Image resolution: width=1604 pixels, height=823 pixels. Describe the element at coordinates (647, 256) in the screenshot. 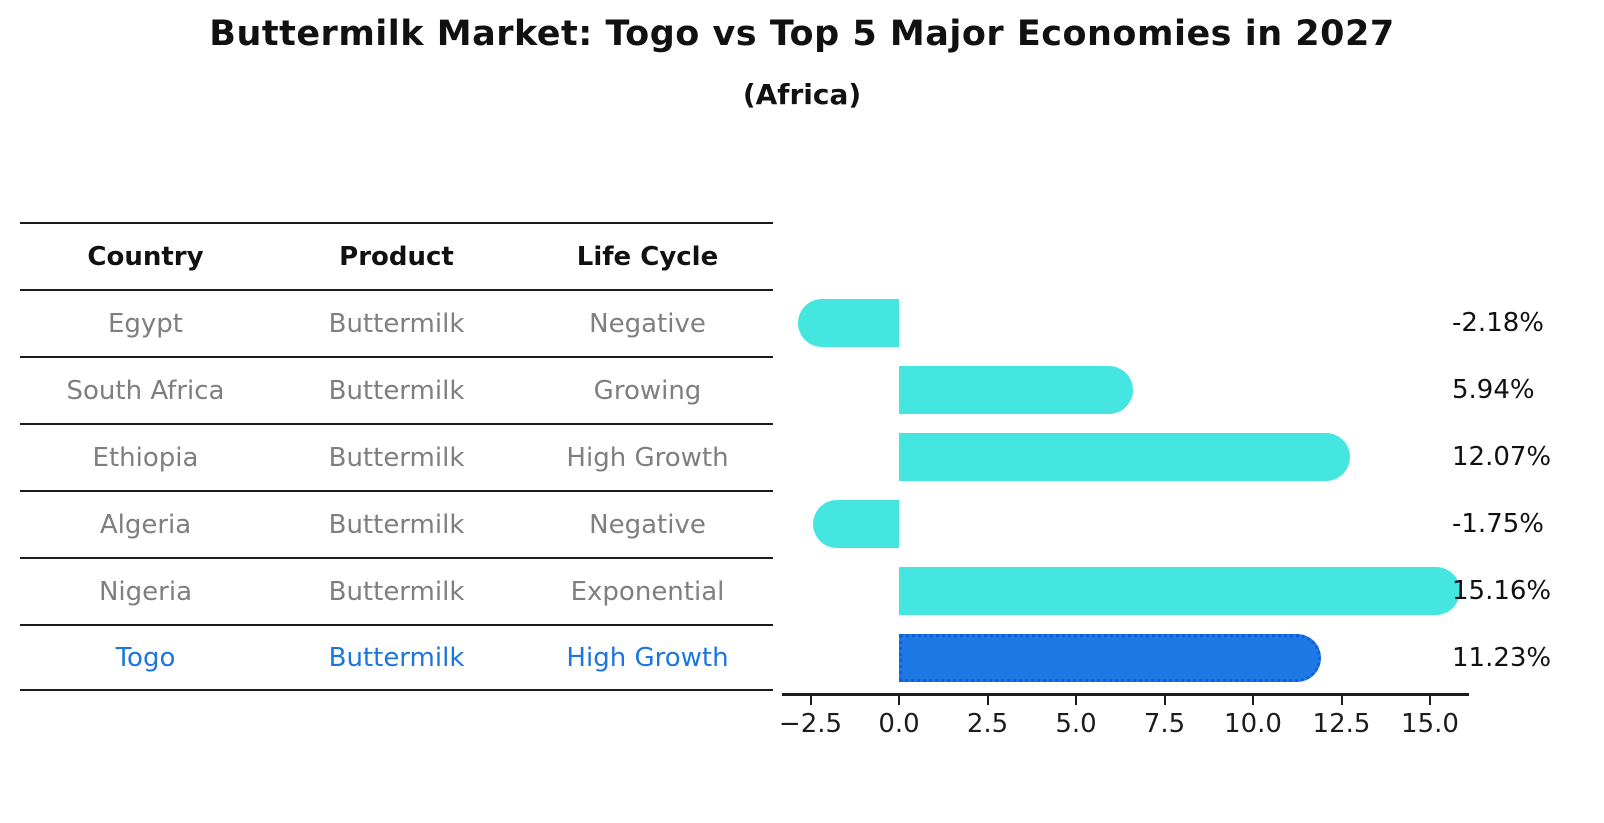

I see `column-header-life-cycle: Life Cycle` at that location.